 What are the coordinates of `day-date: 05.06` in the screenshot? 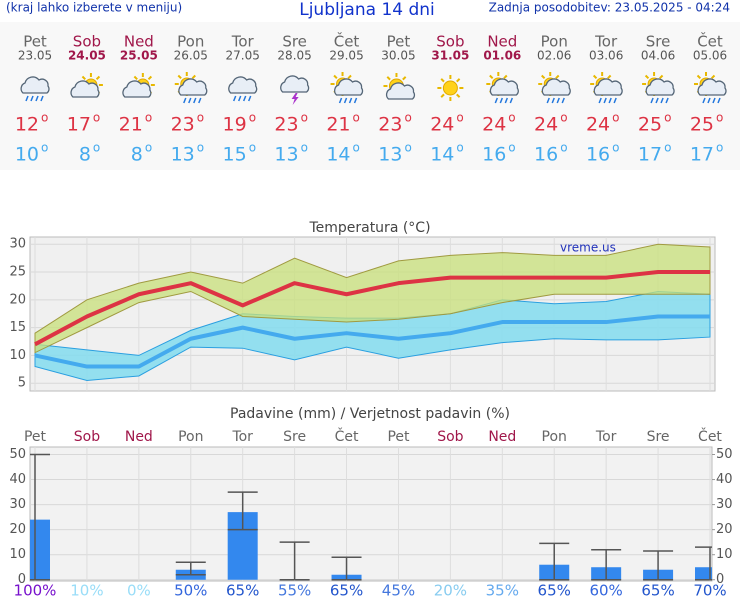 It's located at (710, 56).